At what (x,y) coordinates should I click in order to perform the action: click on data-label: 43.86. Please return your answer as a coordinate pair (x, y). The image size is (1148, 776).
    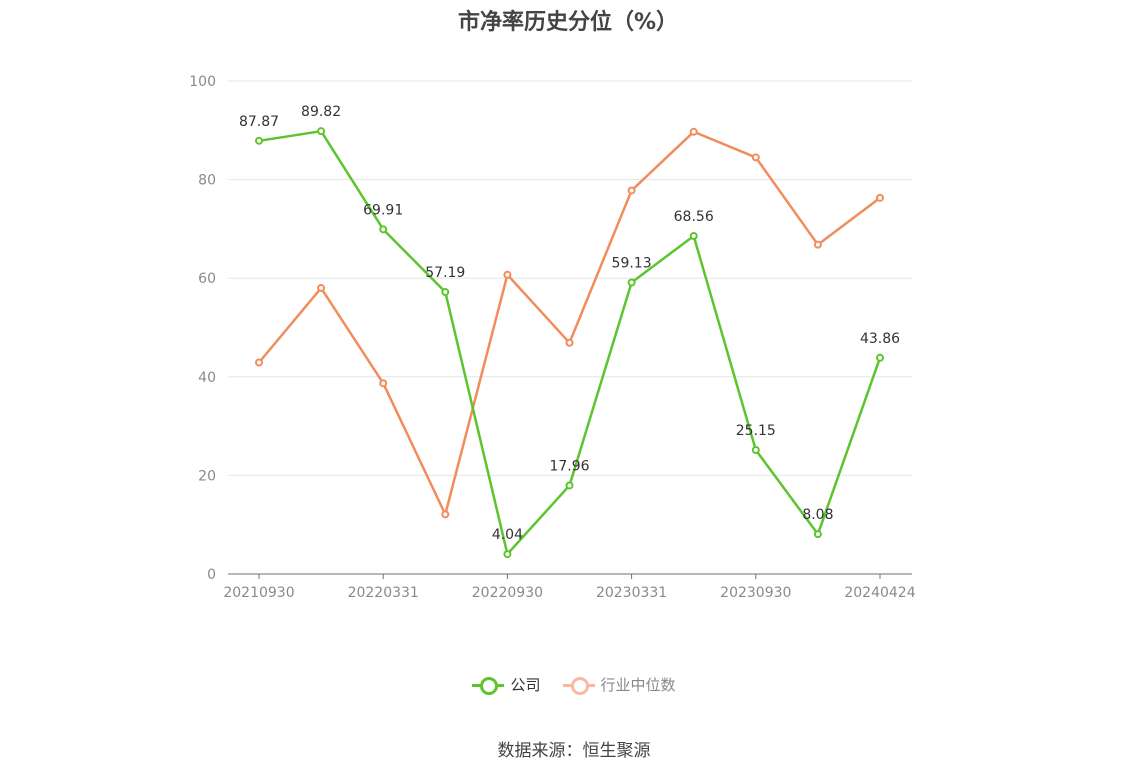
    Looking at the image, I should click on (880, 339).